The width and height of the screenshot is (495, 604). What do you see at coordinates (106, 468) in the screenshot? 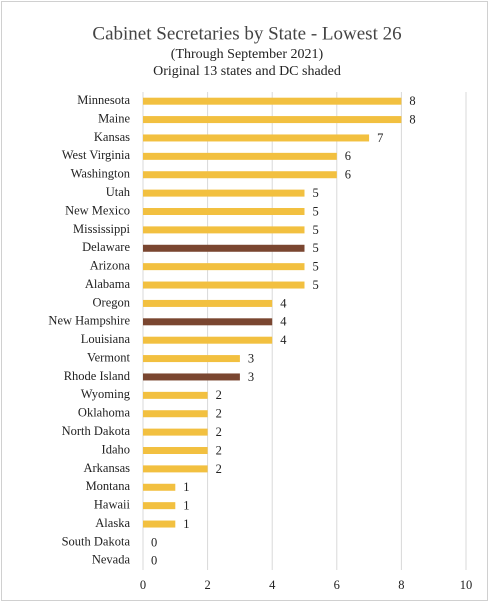
I see `y-tick-label: Arkansas` at bounding box center [106, 468].